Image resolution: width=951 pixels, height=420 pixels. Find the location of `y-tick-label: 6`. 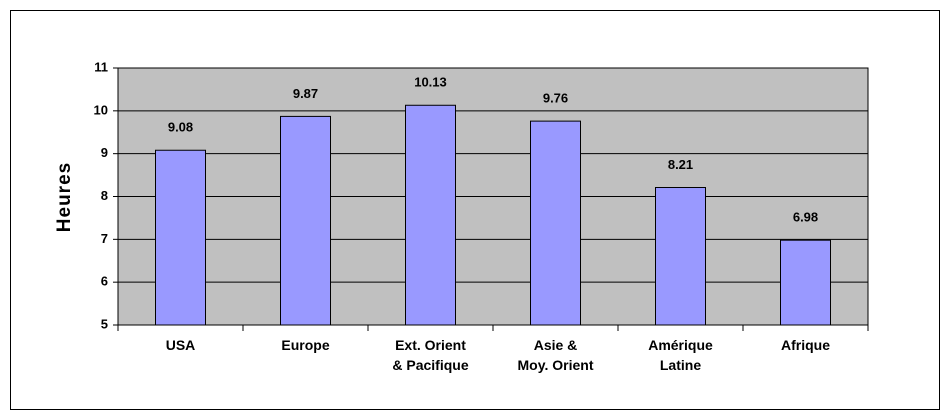

y-tick-label: 6 is located at coordinates (104, 281).